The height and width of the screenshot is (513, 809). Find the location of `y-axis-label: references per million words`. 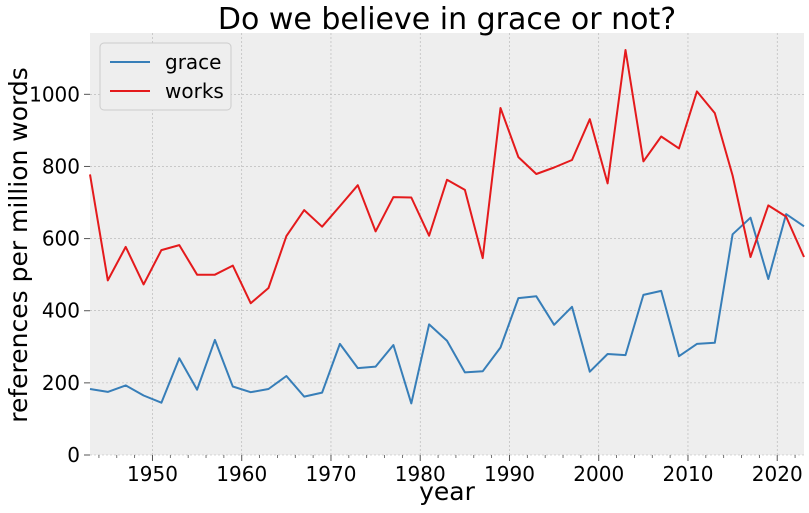

y-axis-label: references per million words is located at coordinates (18, 245).